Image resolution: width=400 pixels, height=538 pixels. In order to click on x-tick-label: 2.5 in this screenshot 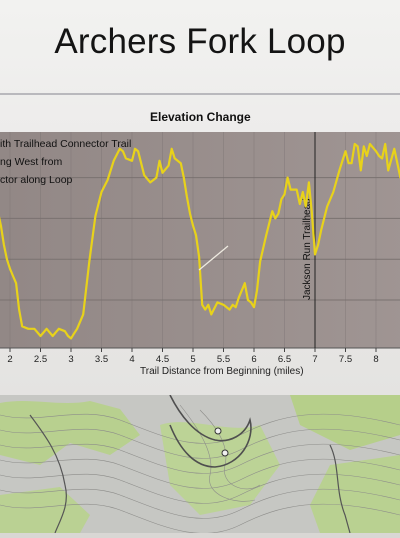, I will do `click(40, 359)`.